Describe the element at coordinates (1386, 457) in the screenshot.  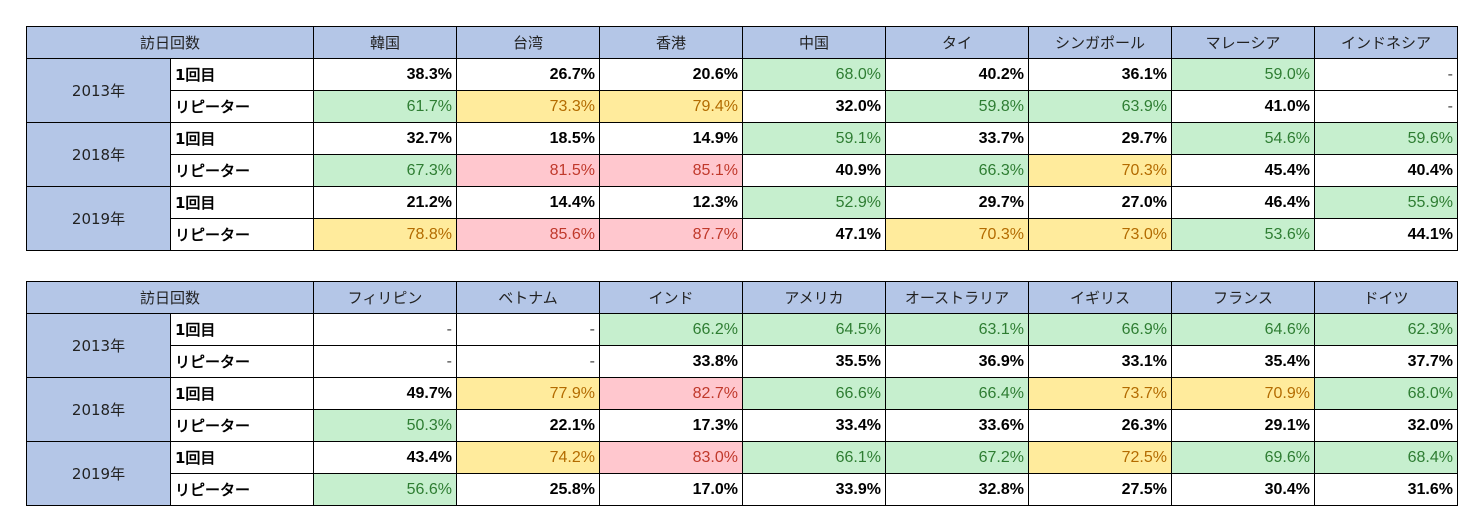
I see `percent-cell: 68.4%` at that location.